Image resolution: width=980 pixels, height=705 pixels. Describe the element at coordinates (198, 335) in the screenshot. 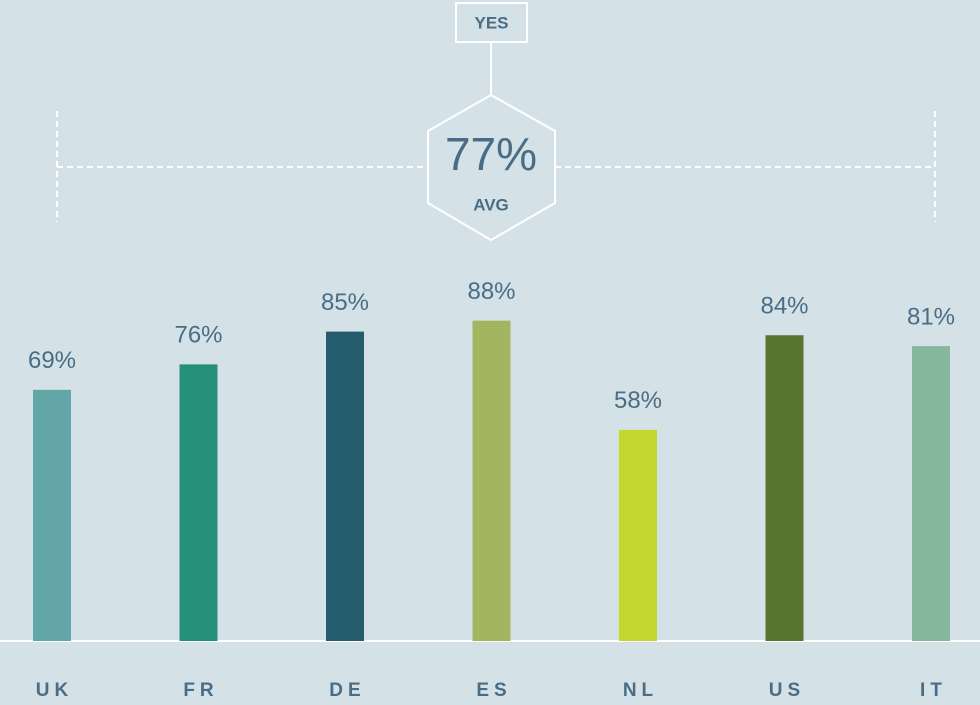

I see `value-label: 76%` at that location.